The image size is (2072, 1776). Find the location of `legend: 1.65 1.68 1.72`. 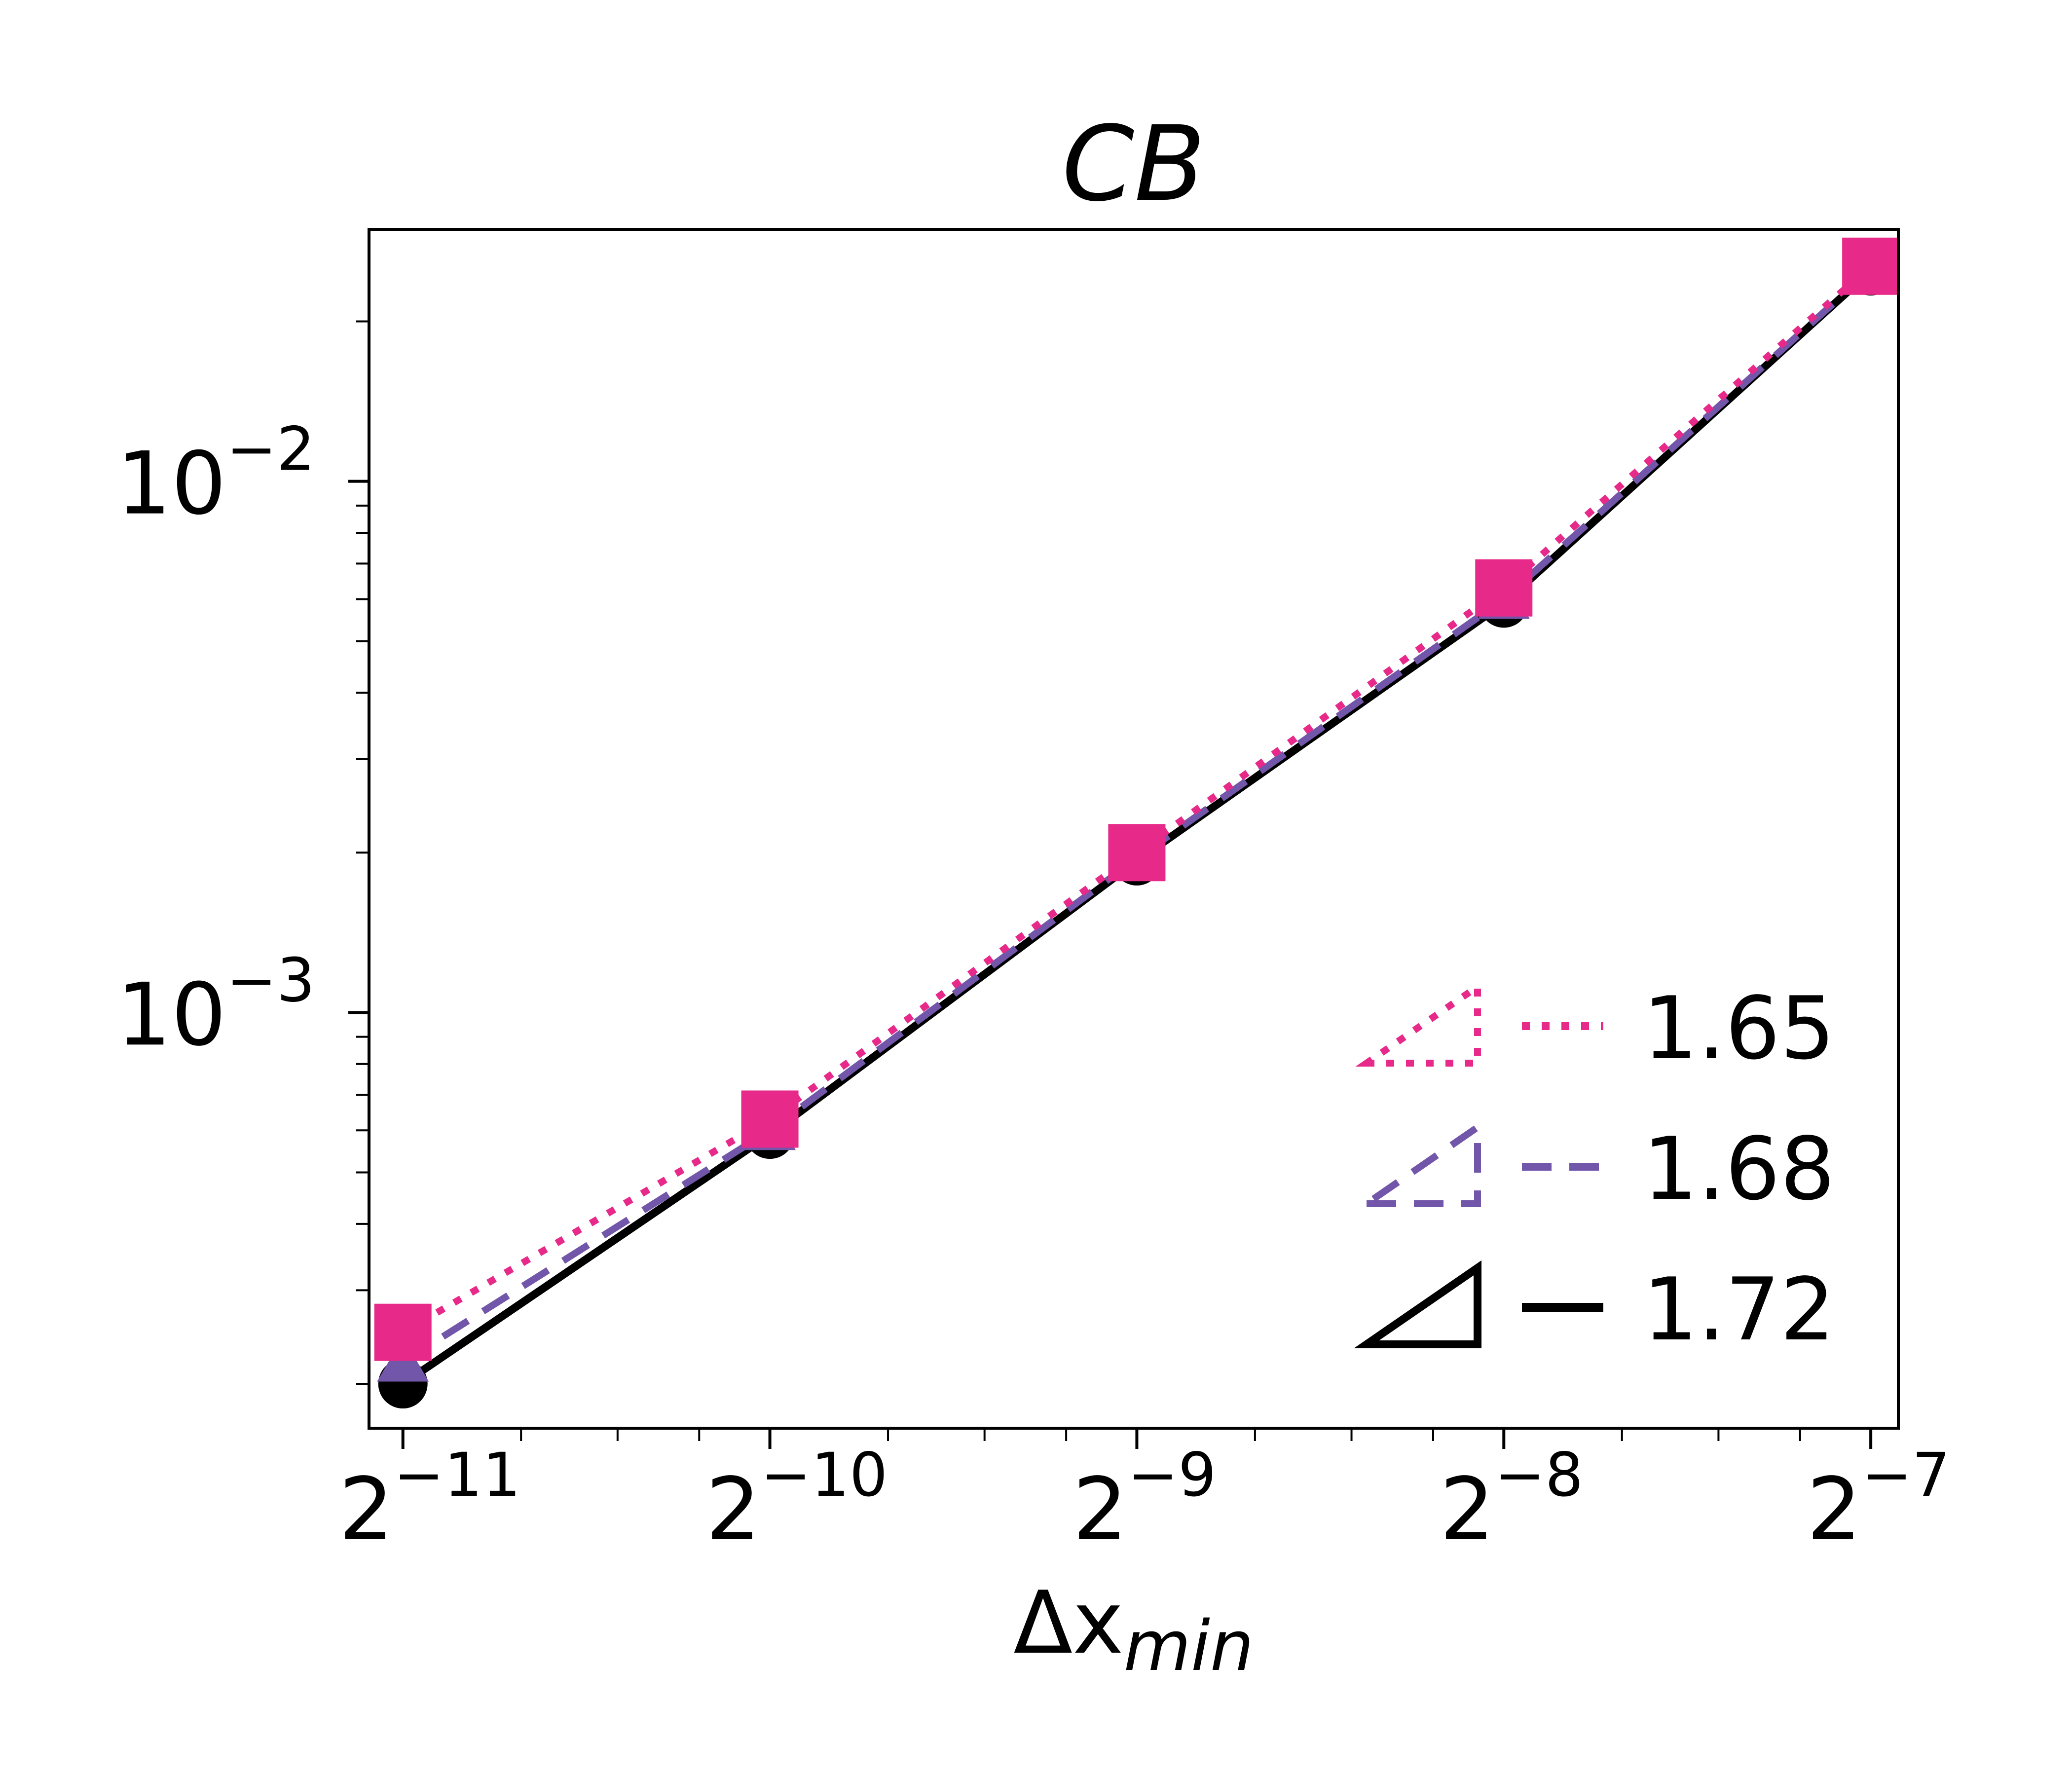

legend: 1.65 1.68 1.72 is located at coordinates (1595, 1170).